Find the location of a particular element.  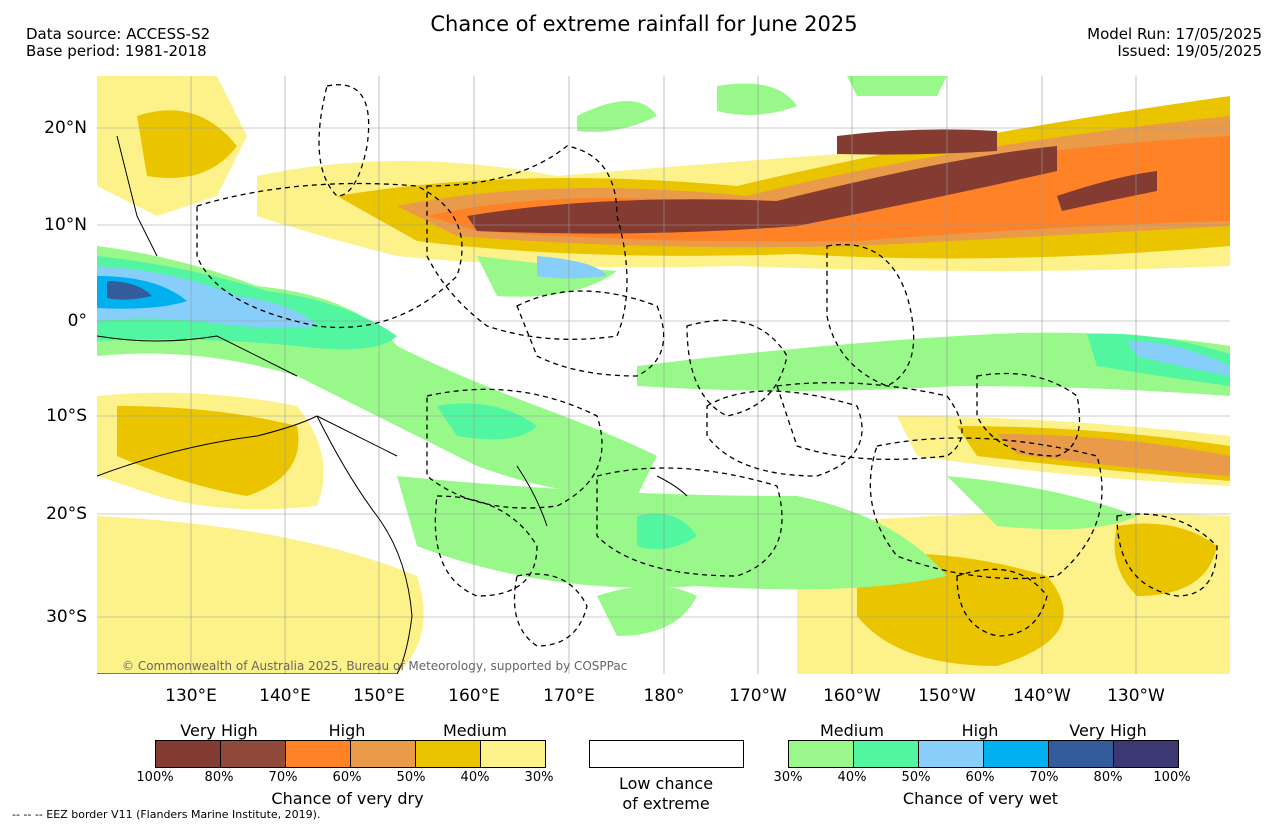

legend-wet-header-medium: Medium is located at coordinates (852, 730).